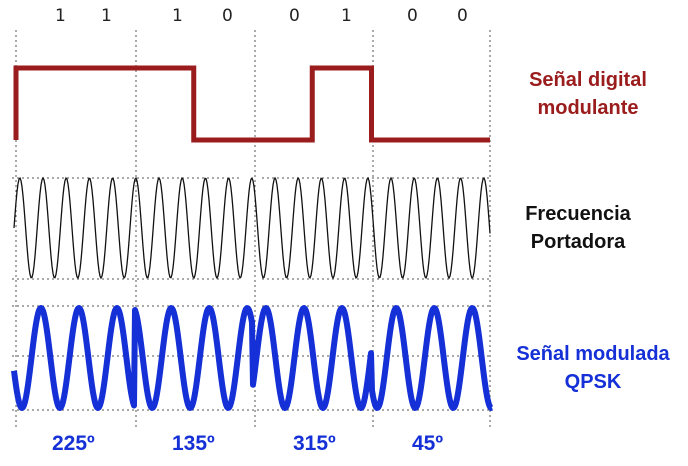 This screenshot has height=466, width=688. Describe the element at coordinates (73, 443) in the screenshot. I see `phase-label-1: 225º` at that location.